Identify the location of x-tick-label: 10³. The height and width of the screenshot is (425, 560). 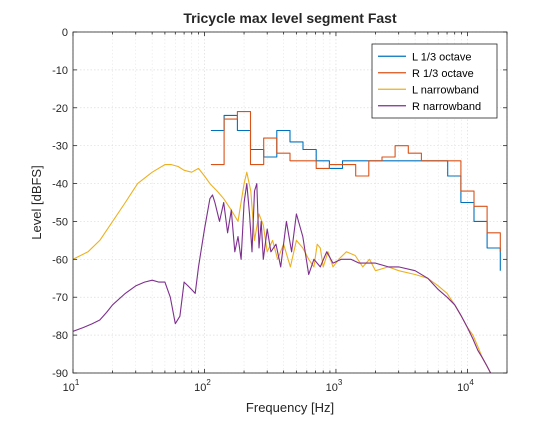
(334, 386).